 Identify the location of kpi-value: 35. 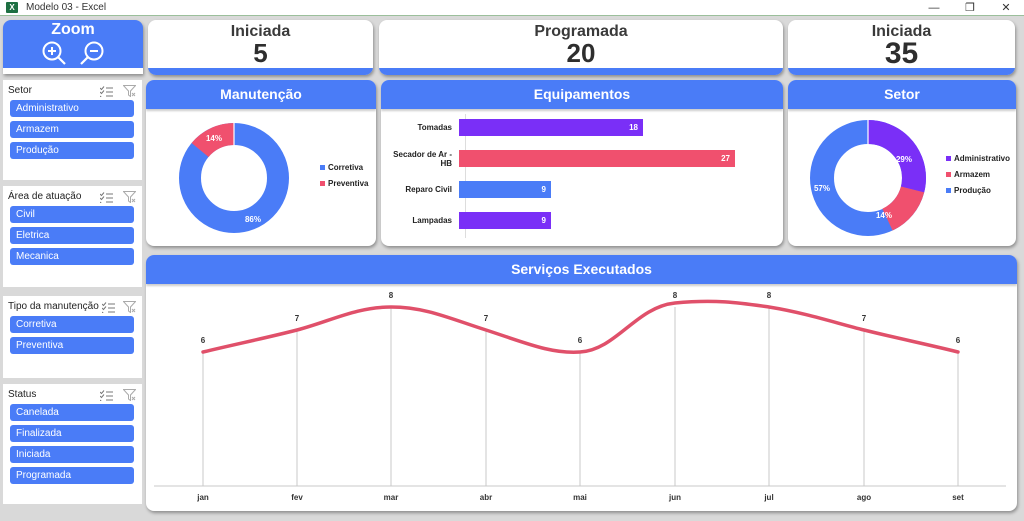
(901, 53).